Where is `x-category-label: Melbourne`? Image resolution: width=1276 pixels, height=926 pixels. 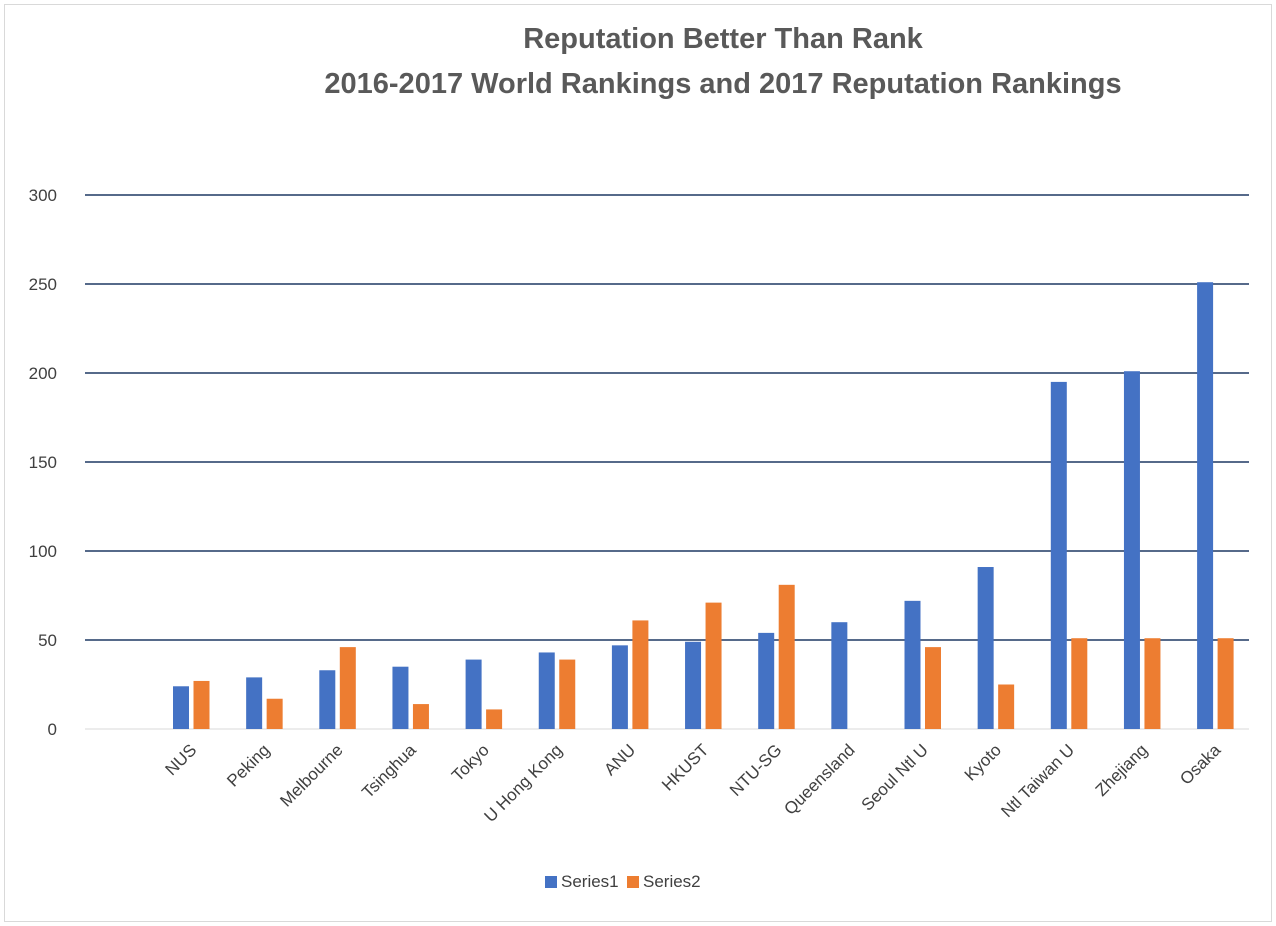
x-category-label: Melbourne is located at coordinates (311, 775).